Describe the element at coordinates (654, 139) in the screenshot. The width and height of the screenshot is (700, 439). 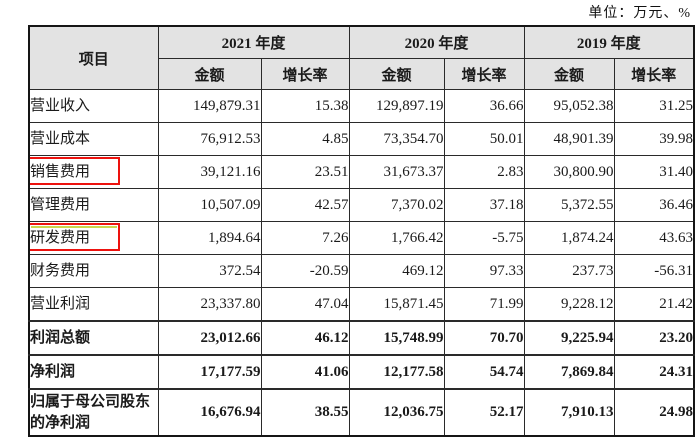
I see `growth-cell: 39.98` at that location.